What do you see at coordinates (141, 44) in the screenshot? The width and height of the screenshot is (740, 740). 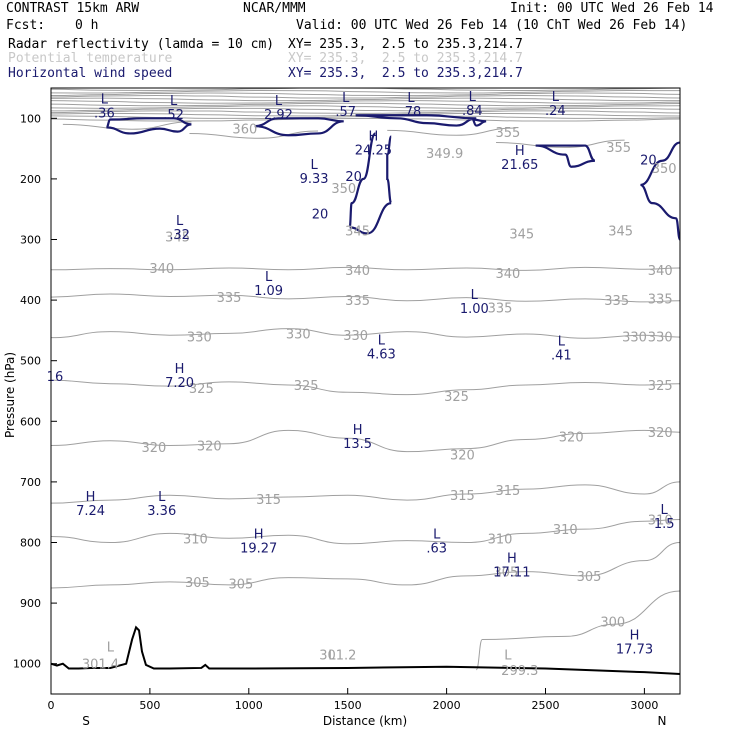 I see `field-reflectivity: Radar reflectivity (lamda = 10 cm)` at bounding box center [141, 44].